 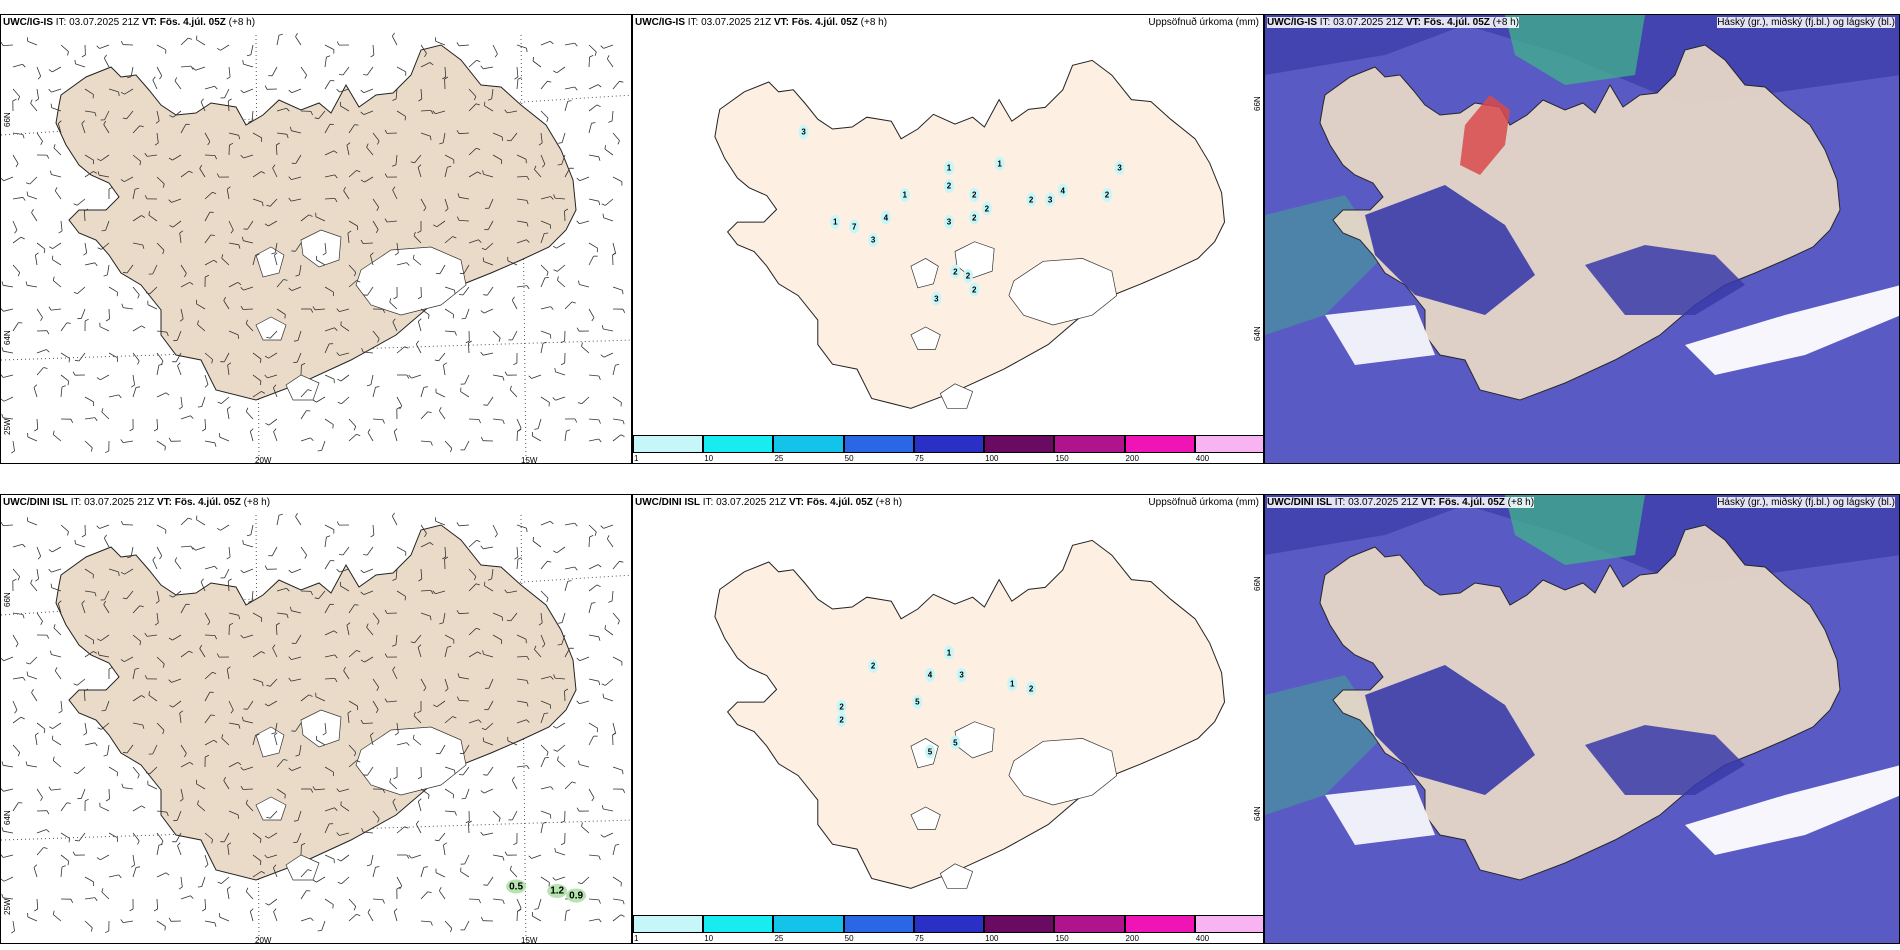 I want to click on legend-tick-label: 200, so click(x=1132, y=938).